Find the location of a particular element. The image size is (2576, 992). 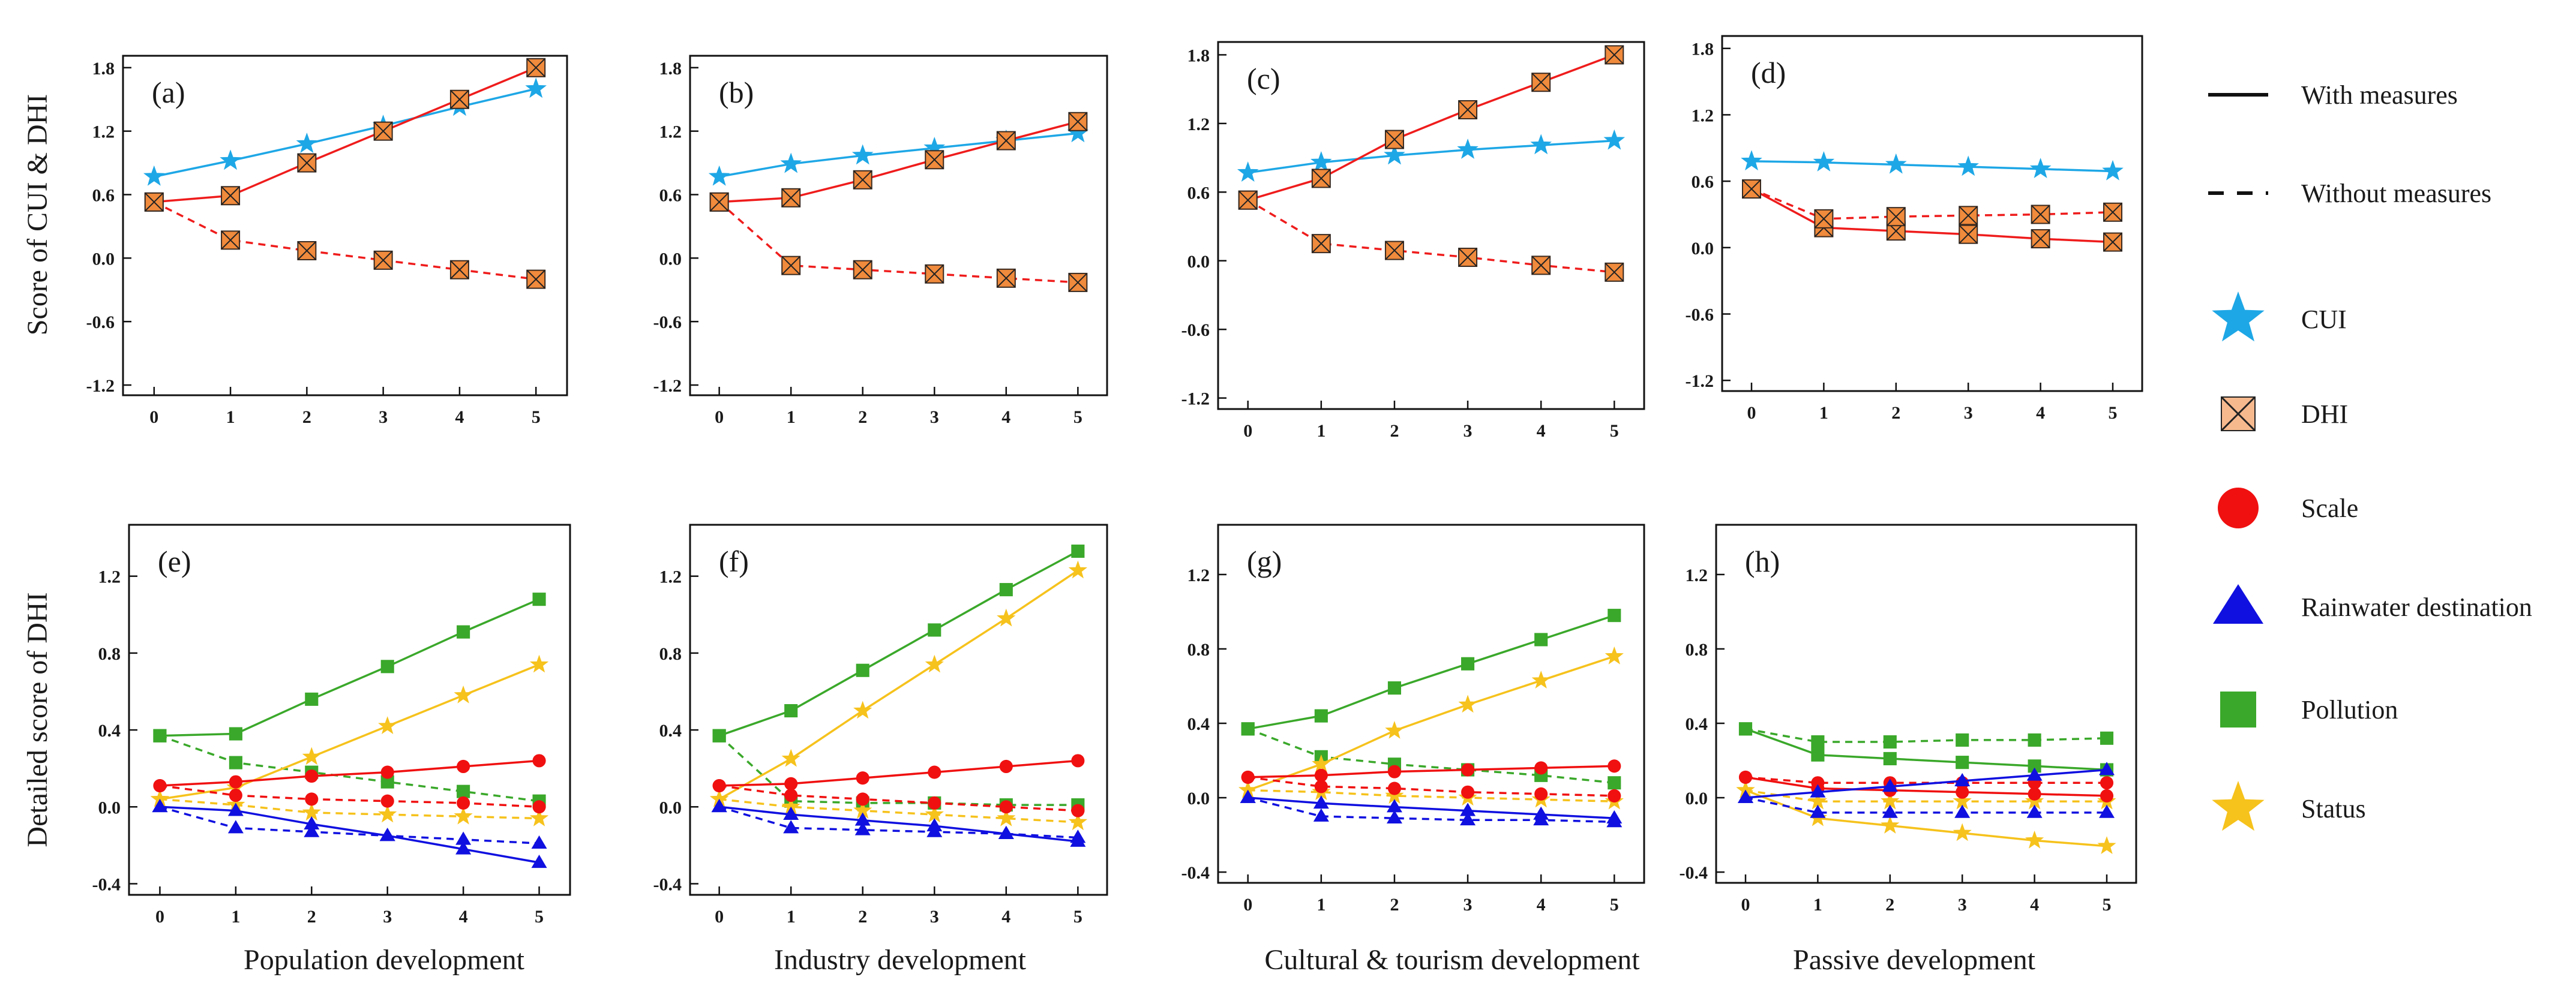

panel-label: (h) is located at coordinates (1762, 561).